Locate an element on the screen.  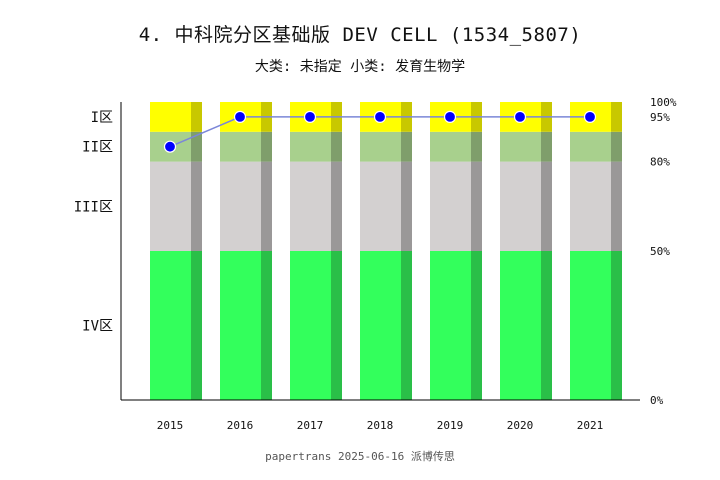
bar-segment-2019-zone4 is located at coordinates (450, 325).